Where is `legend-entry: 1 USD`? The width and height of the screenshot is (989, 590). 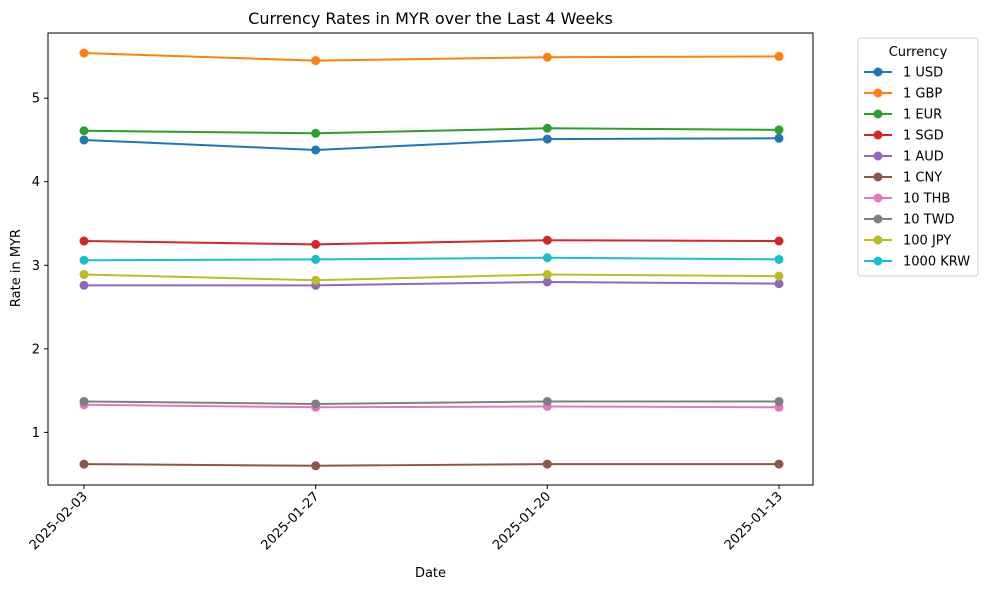 legend-entry: 1 USD is located at coordinates (923, 73).